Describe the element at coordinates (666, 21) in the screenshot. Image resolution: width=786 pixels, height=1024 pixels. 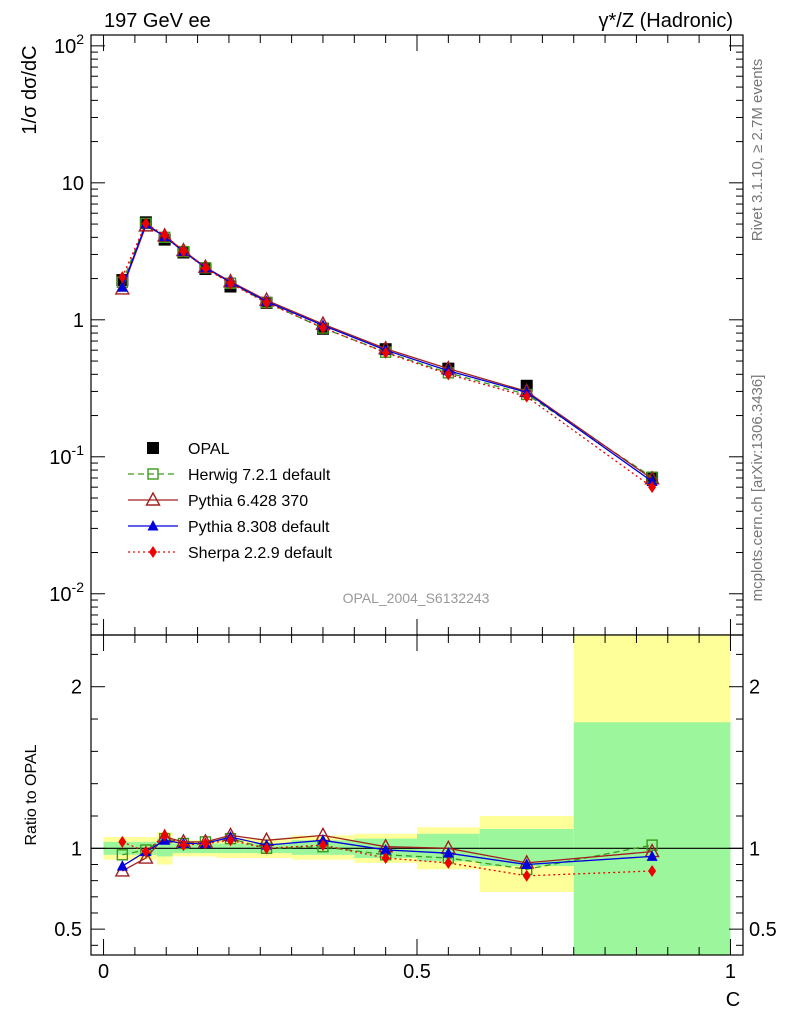
I see `channel-label: γ*/Z (Hadronic)` at that location.